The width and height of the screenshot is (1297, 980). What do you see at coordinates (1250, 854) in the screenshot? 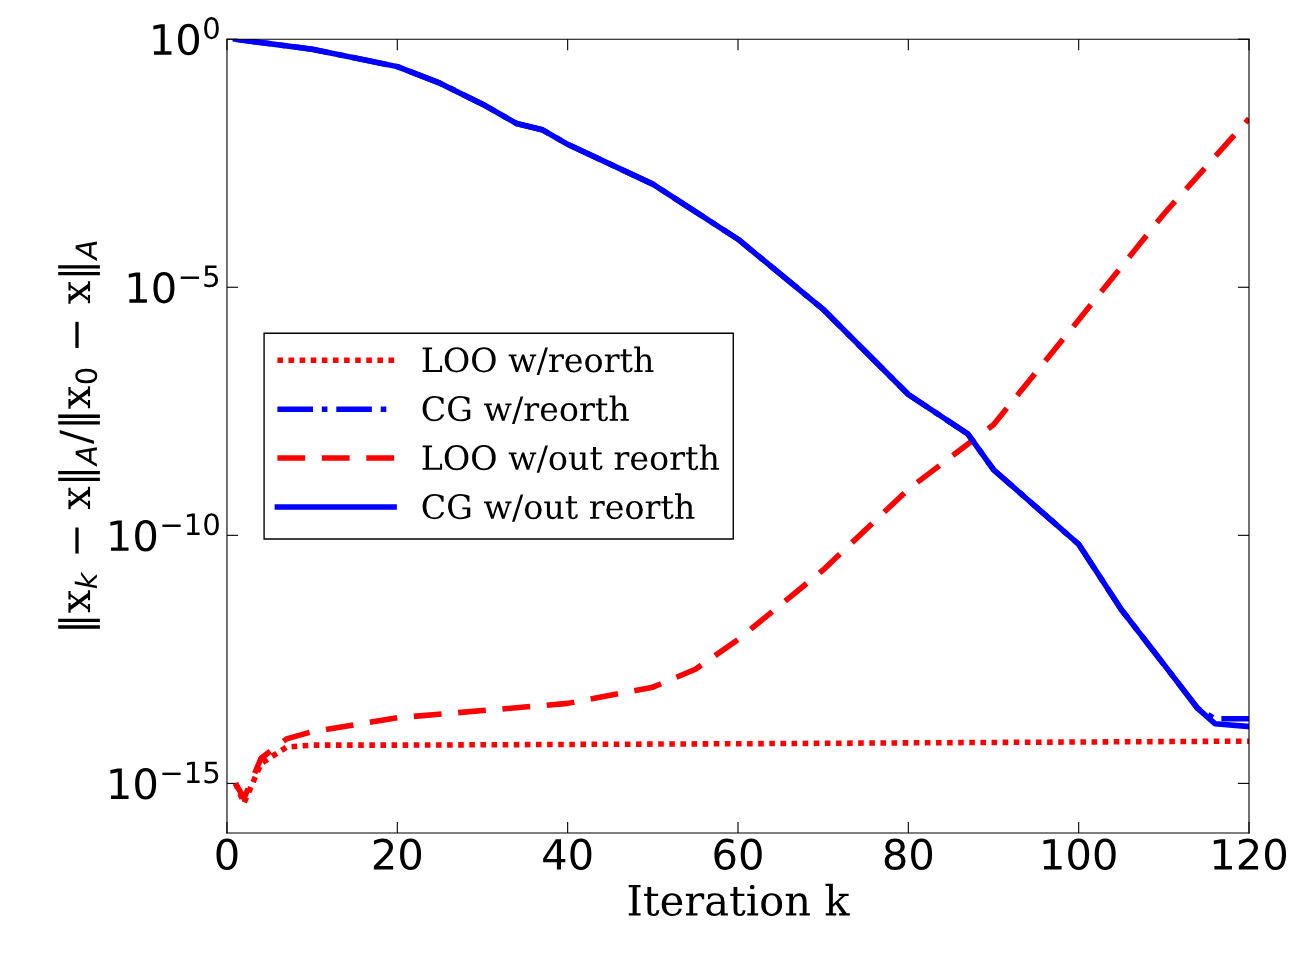
I see `x-tick-label: 120` at bounding box center [1250, 854].